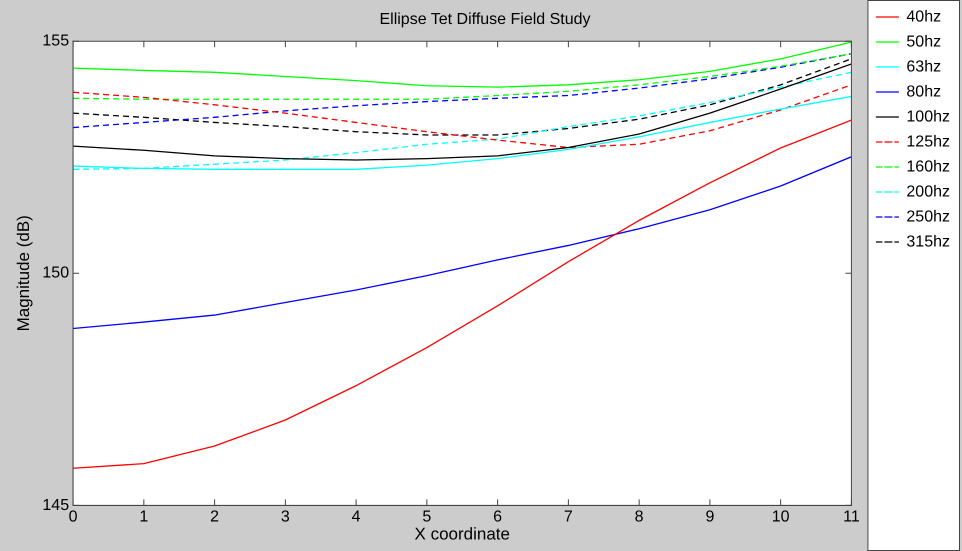 Image resolution: width=962 pixels, height=551 pixels. Describe the element at coordinates (924, 91) in the screenshot. I see `legend-label: 80hz` at that location.